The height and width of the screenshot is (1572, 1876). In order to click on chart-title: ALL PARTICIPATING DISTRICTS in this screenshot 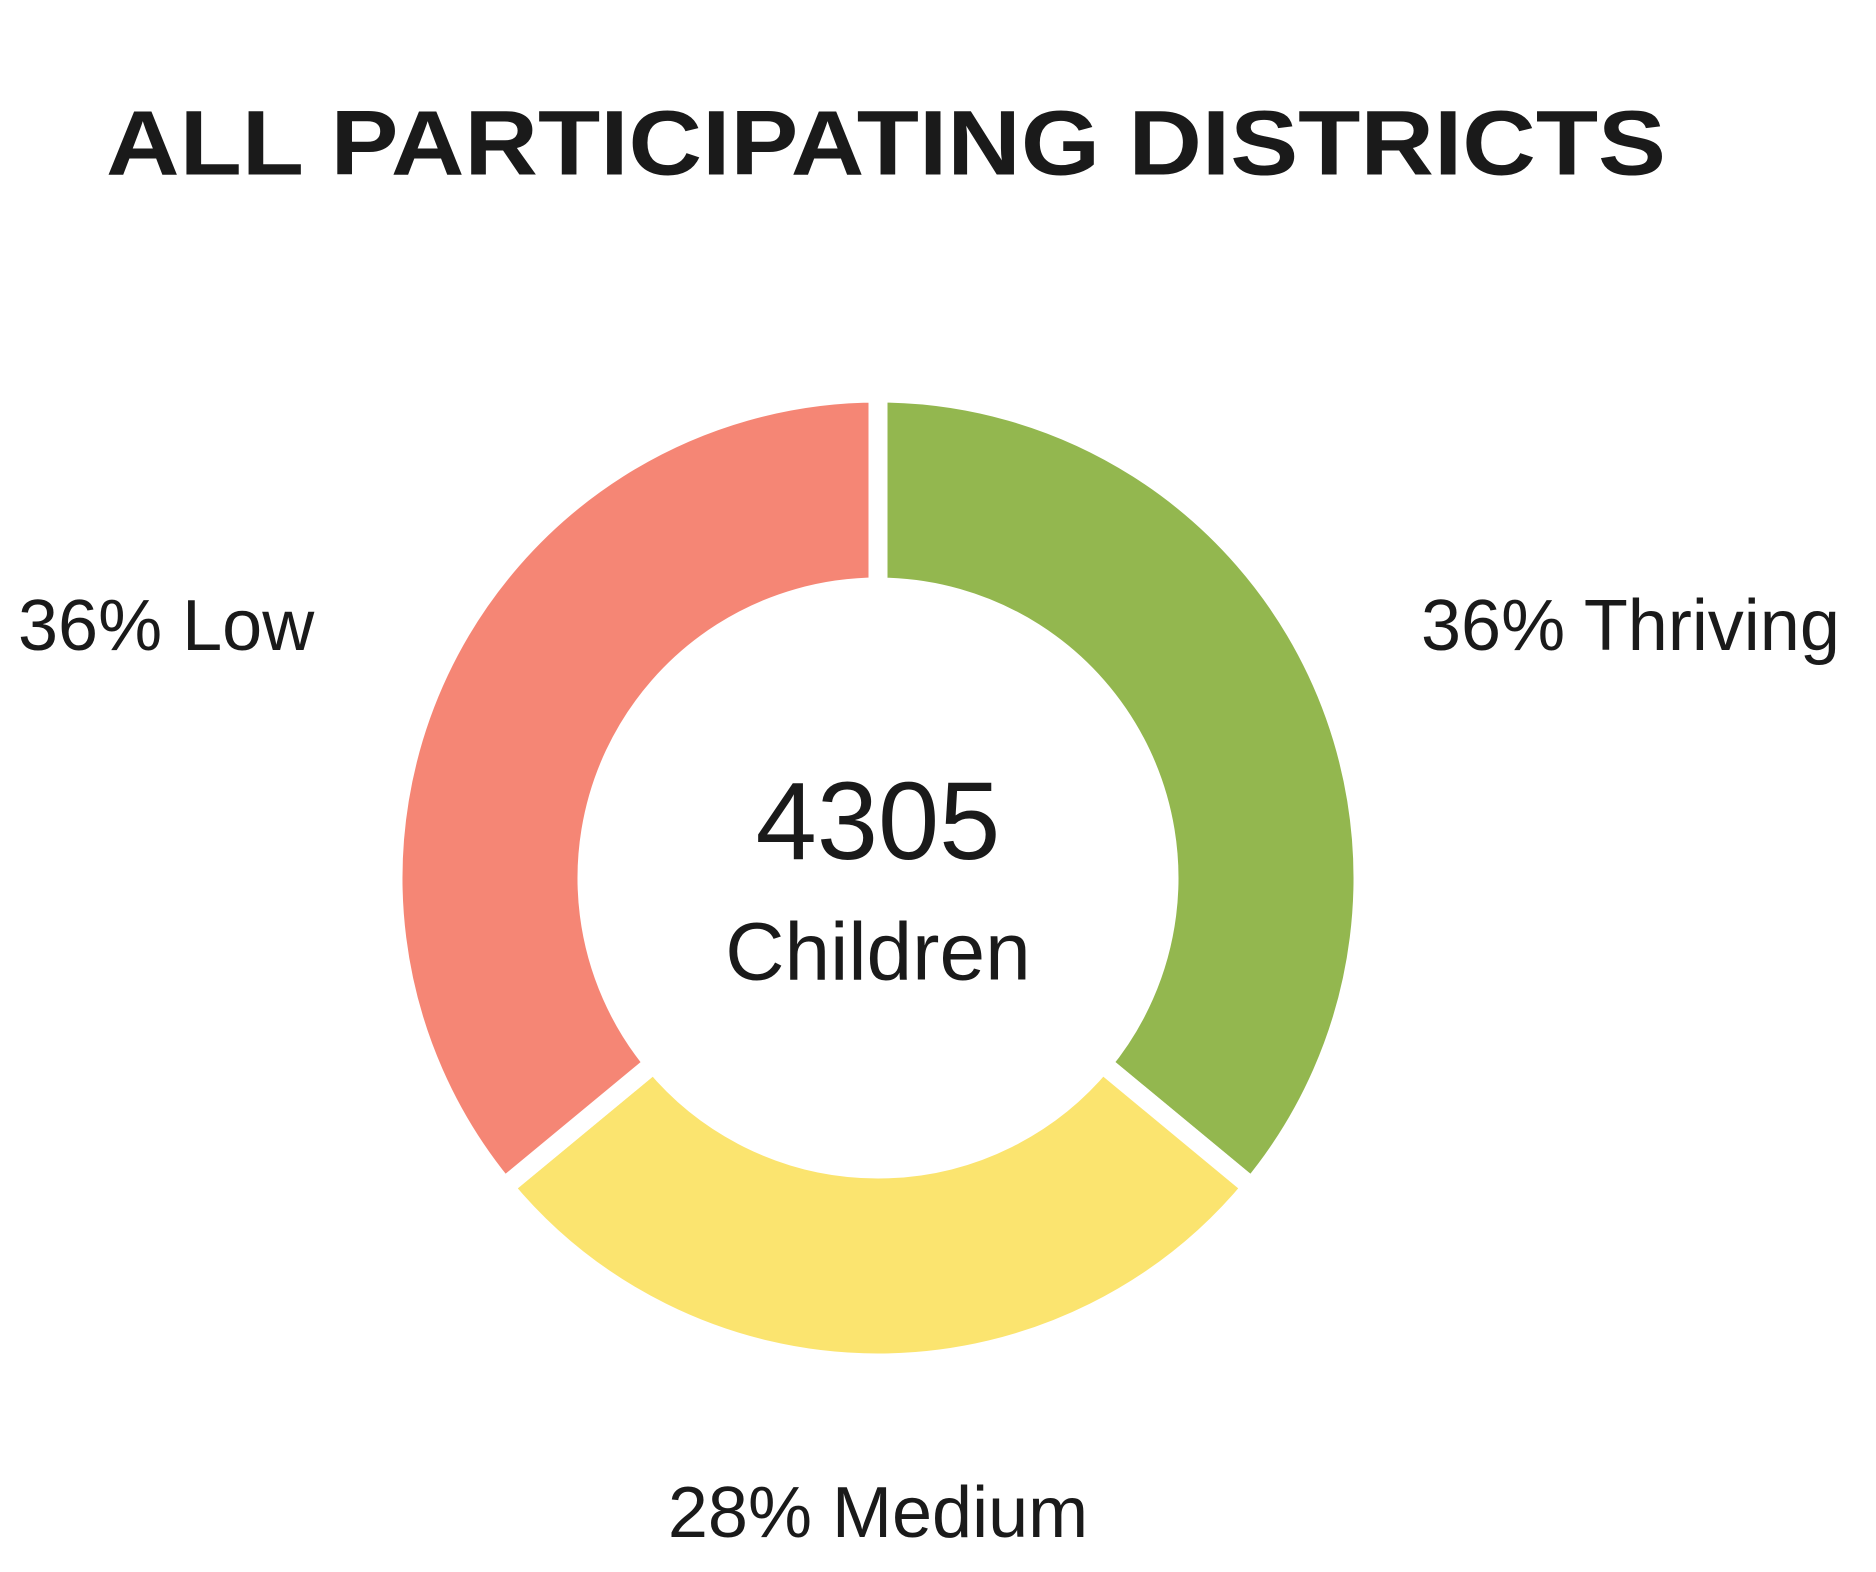, I will do `click(886, 143)`.